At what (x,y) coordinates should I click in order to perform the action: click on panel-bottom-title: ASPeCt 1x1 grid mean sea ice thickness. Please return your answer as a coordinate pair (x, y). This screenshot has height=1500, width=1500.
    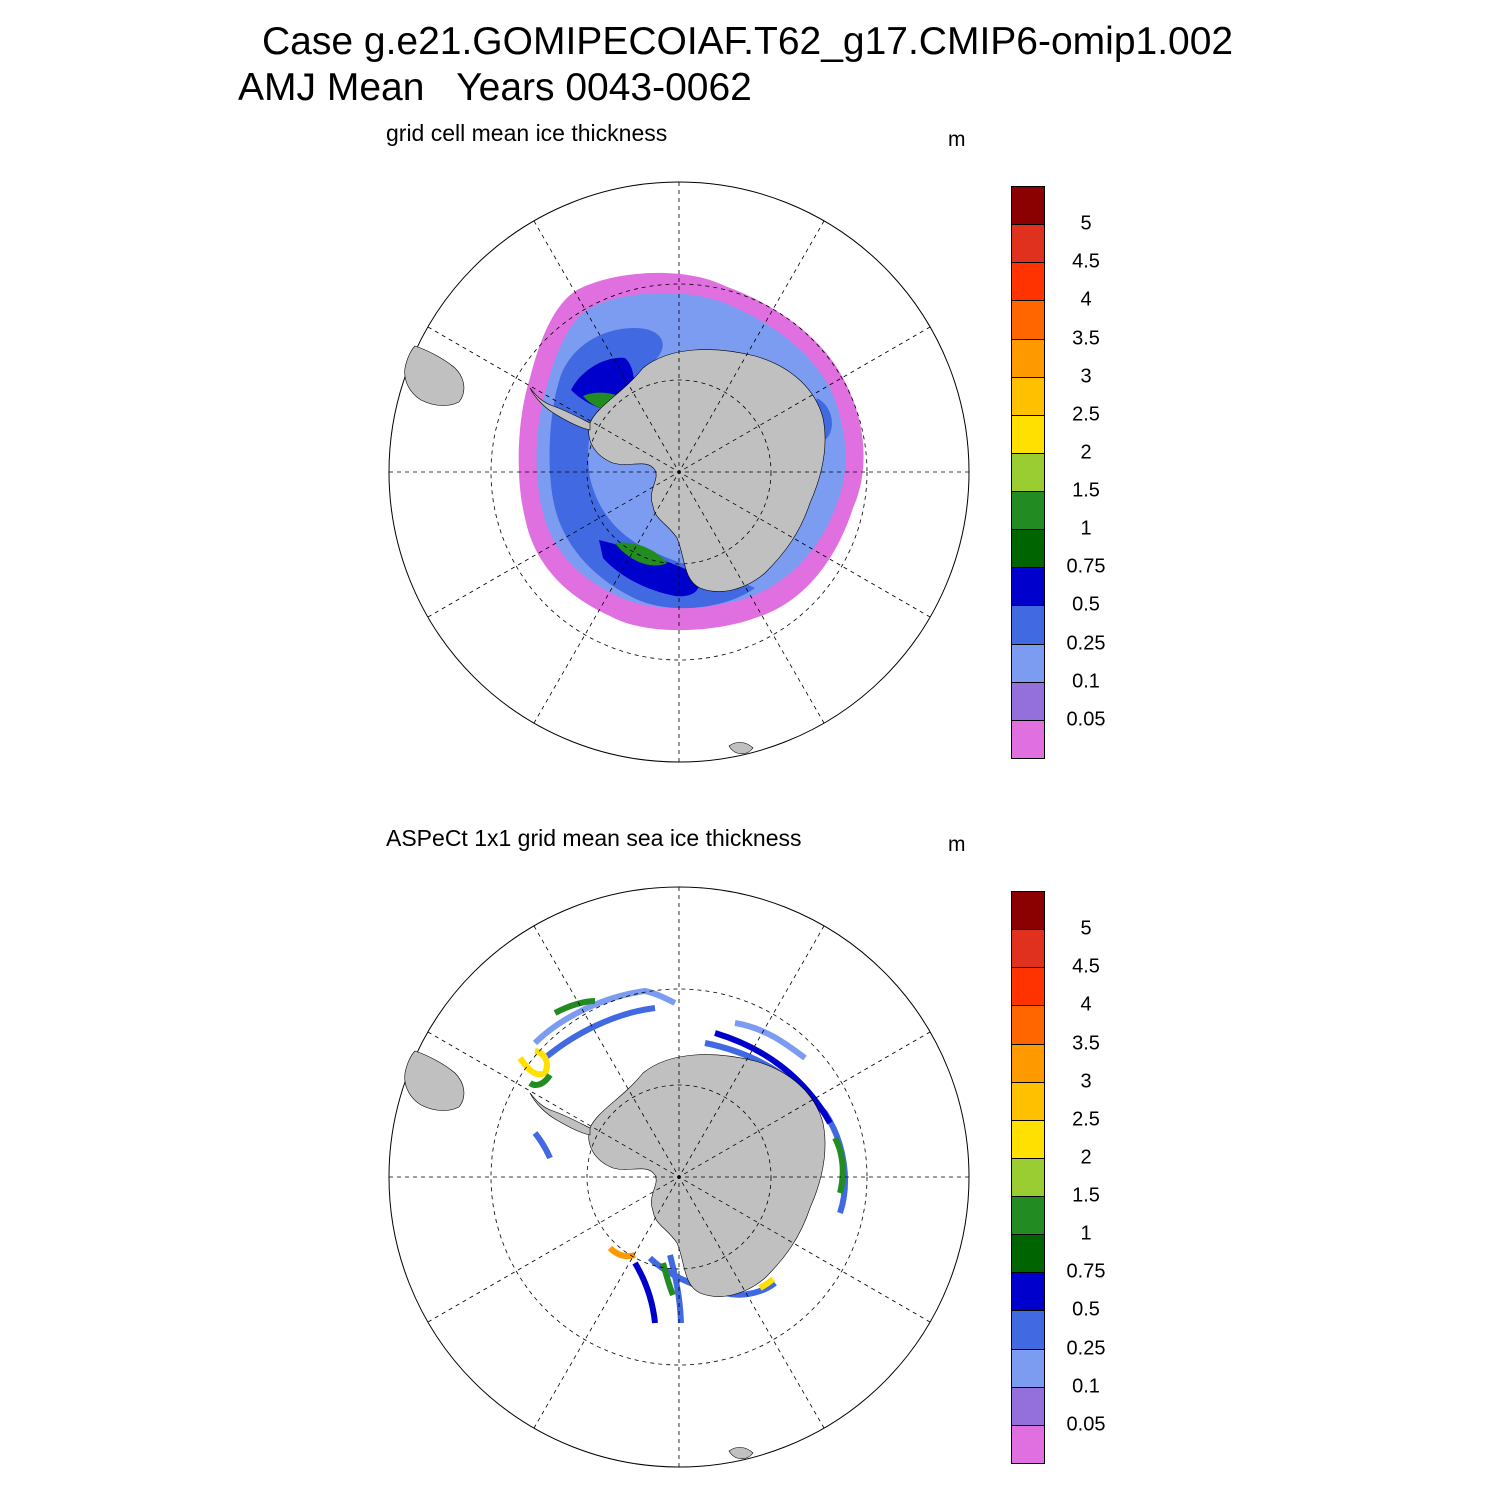
    Looking at the image, I should click on (594, 838).